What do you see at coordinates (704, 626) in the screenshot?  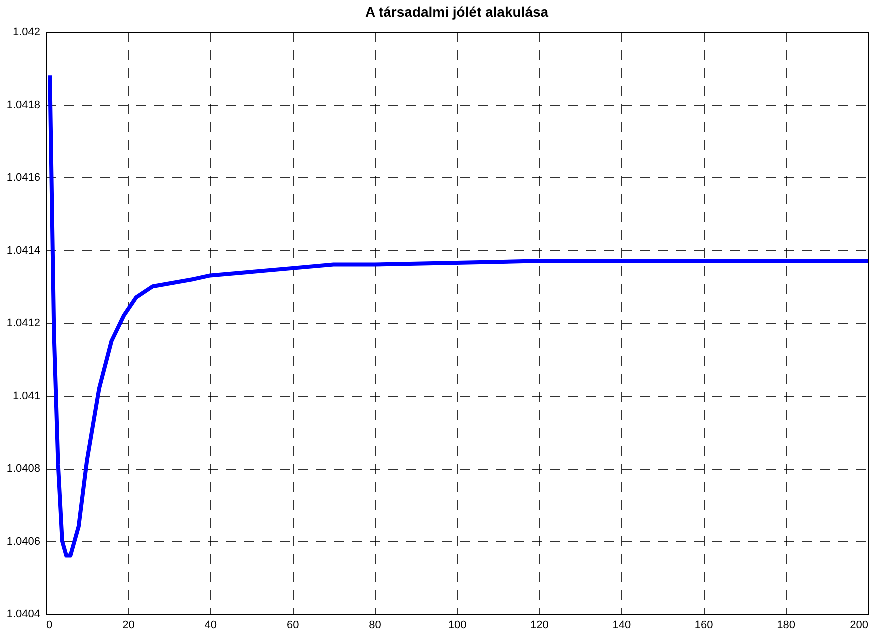 I see `x-tick-label: 160` at bounding box center [704, 626].